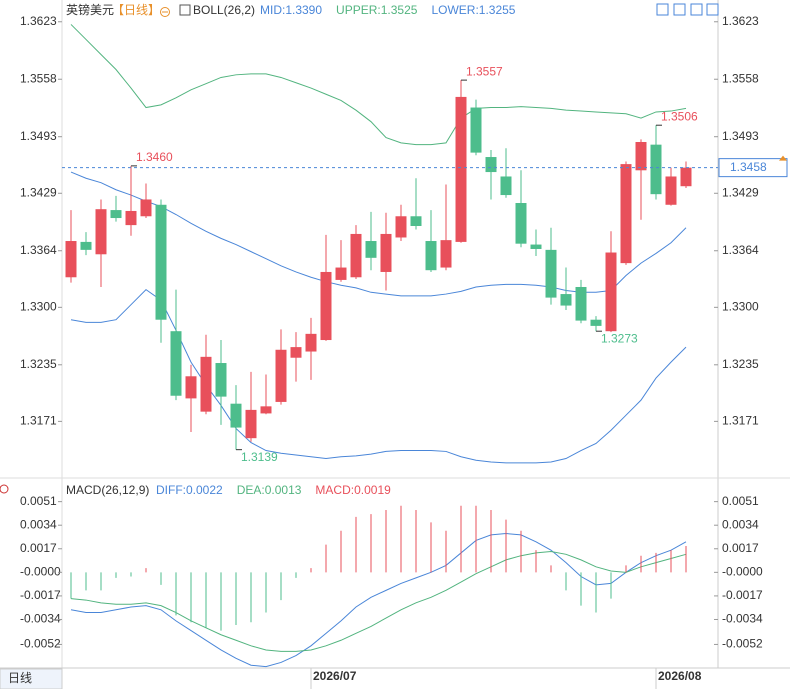 This screenshot has width=790, height=689. Describe the element at coordinates (224, 10) in the screenshot. I see `boll-title: BOLL(26,2)` at that location.